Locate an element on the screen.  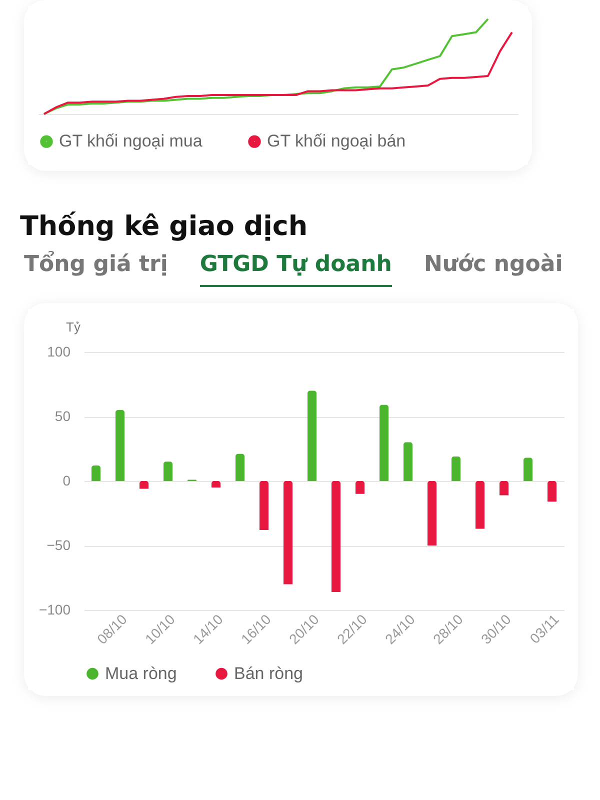
legend-label: Mua ròng is located at coordinates (141, 673).